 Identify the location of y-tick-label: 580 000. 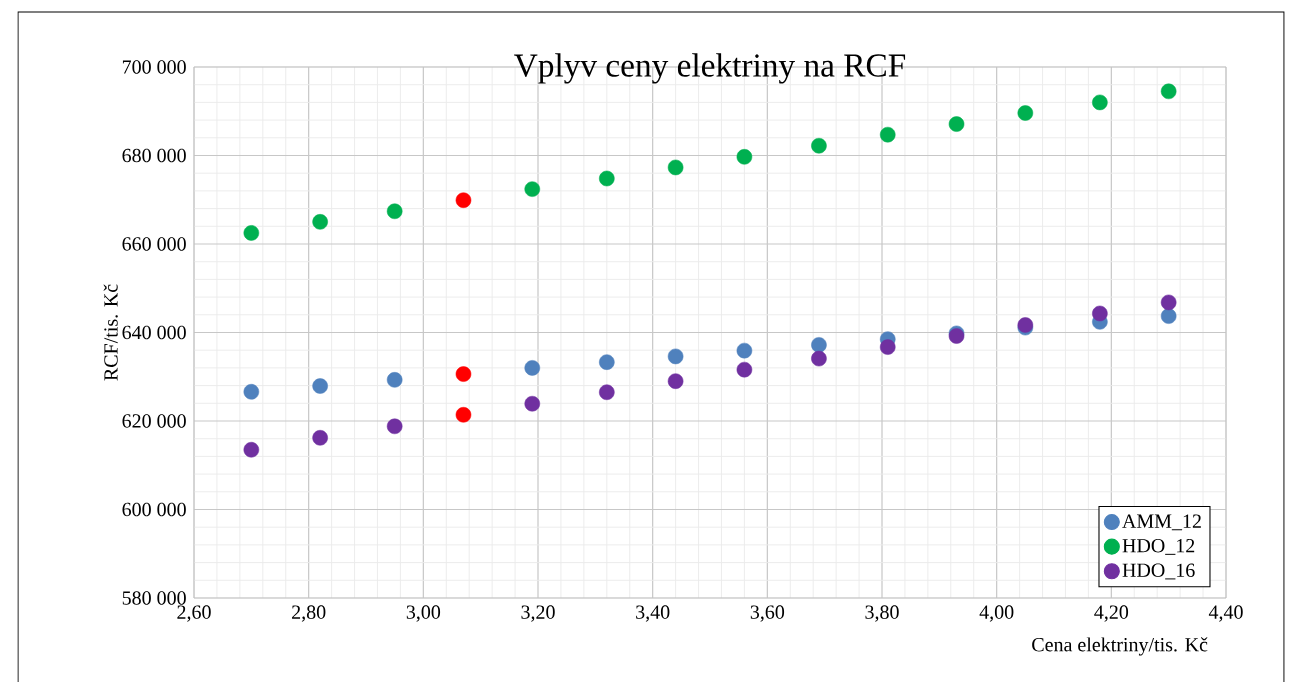
(154, 598).